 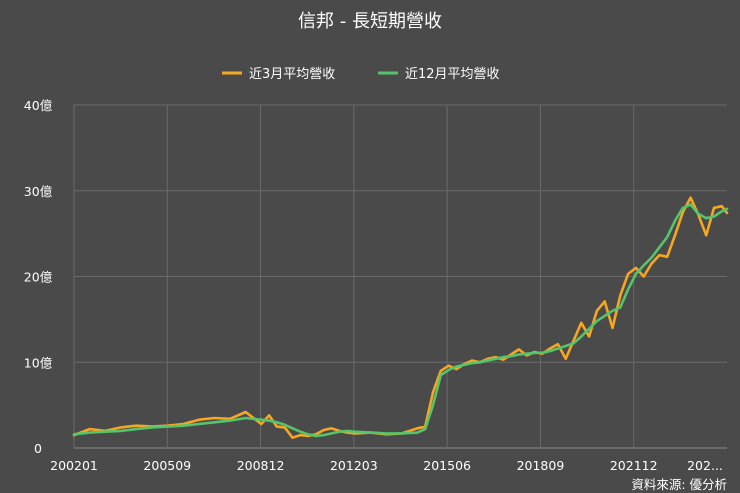 What do you see at coordinates (292, 74) in the screenshot?
I see `legend-label: 近3月平均營收` at bounding box center [292, 74].